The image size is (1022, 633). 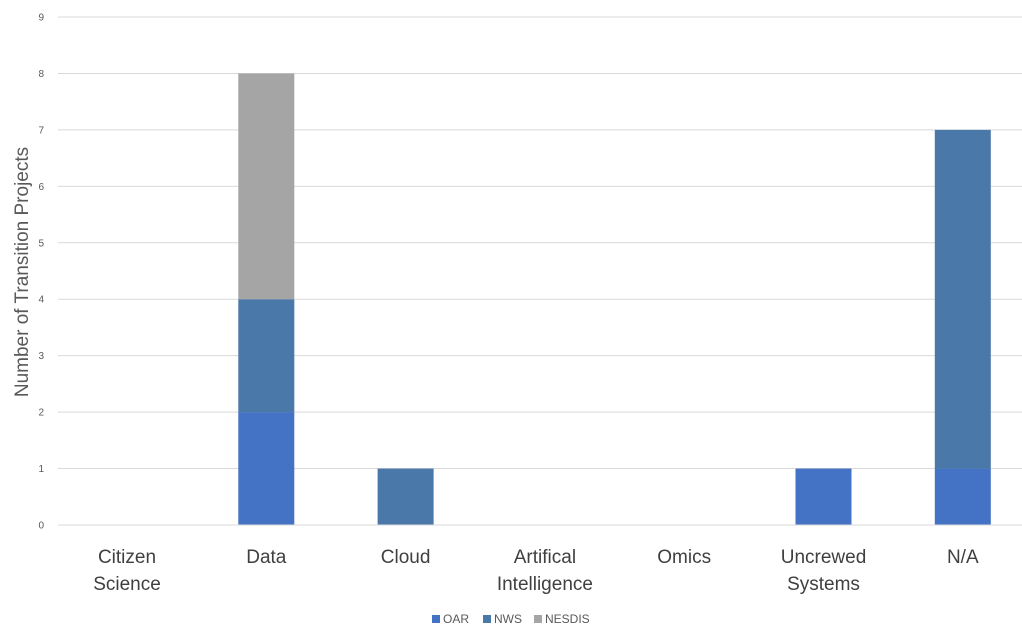 I want to click on y-tick-label: 8, so click(x=41, y=74).